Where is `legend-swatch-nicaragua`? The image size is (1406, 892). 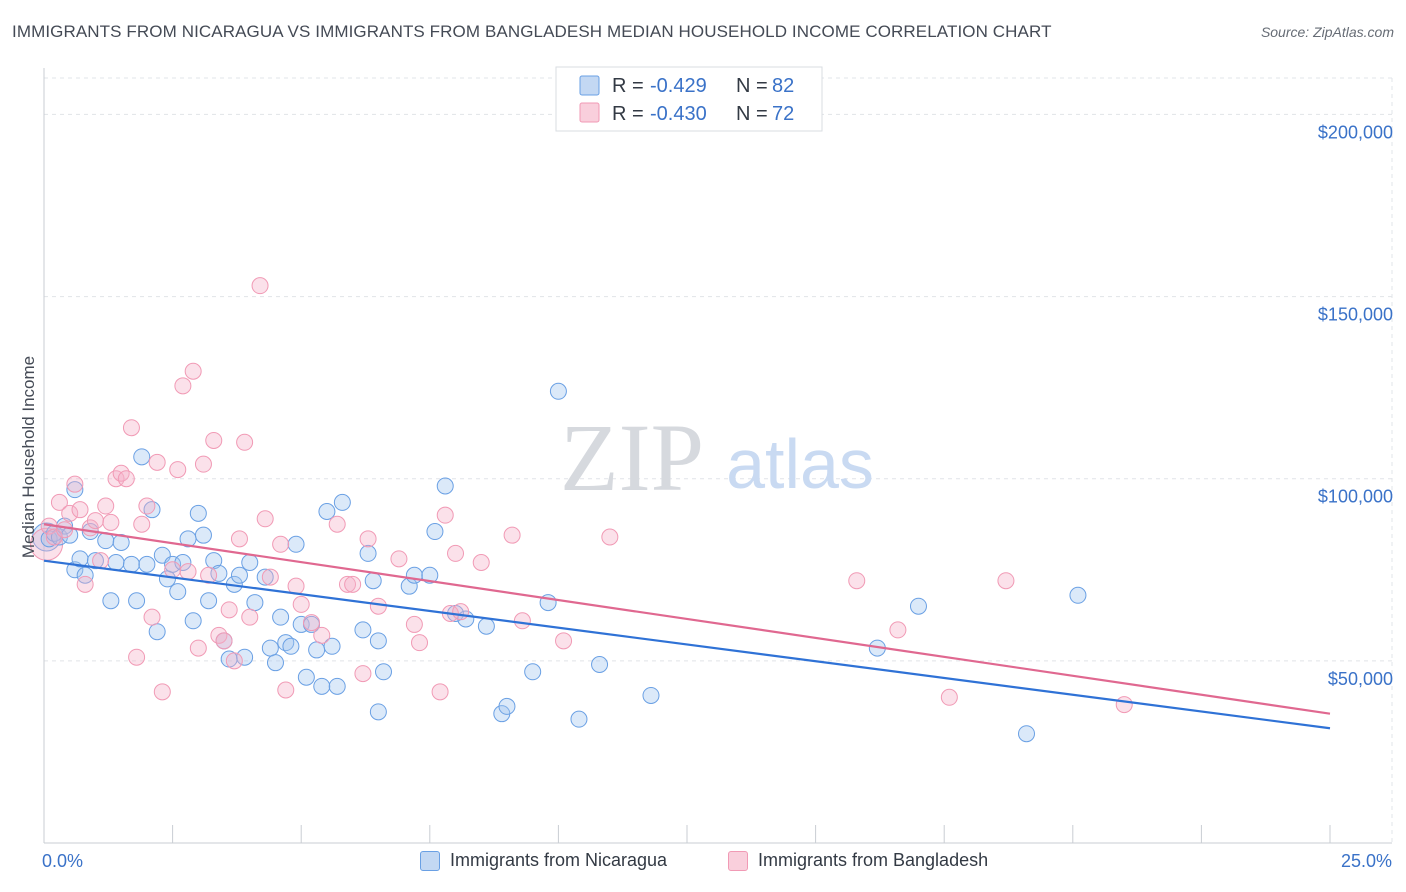 legend-swatch-nicaragua is located at coordinates (589, 85).